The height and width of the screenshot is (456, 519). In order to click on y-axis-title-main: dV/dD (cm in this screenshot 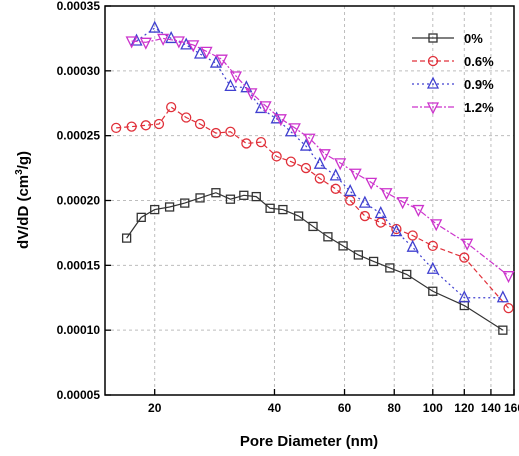, I will do `click(23, 212)`.